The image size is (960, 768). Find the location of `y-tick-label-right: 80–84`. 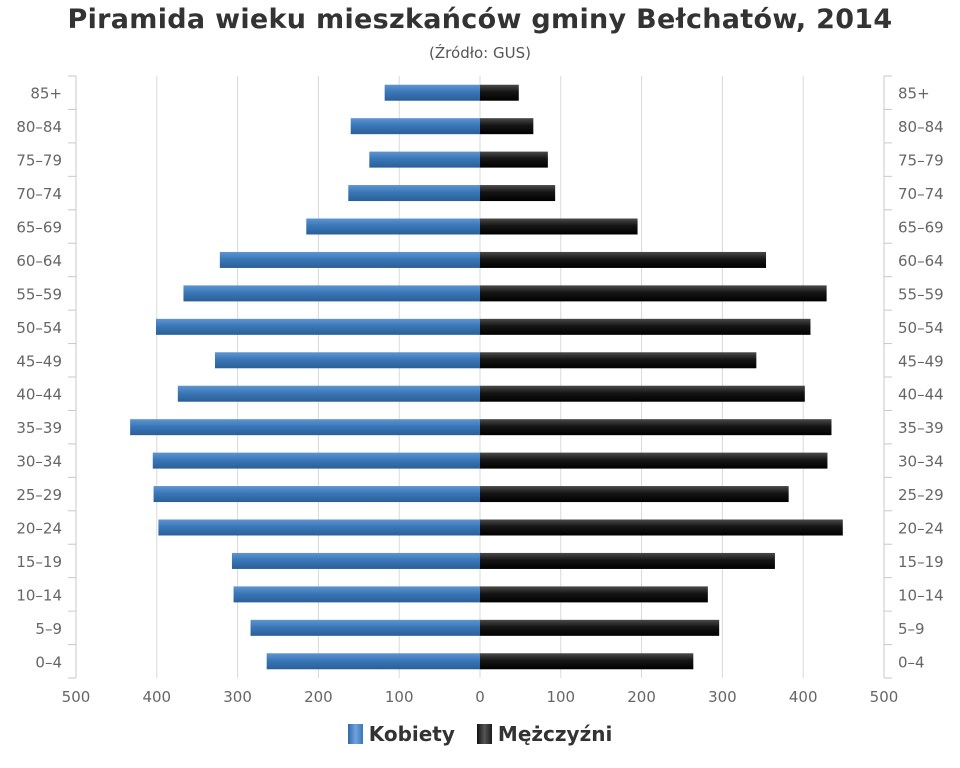

y-tick-label-right: 80–84 is located at coordinates (921, 127).